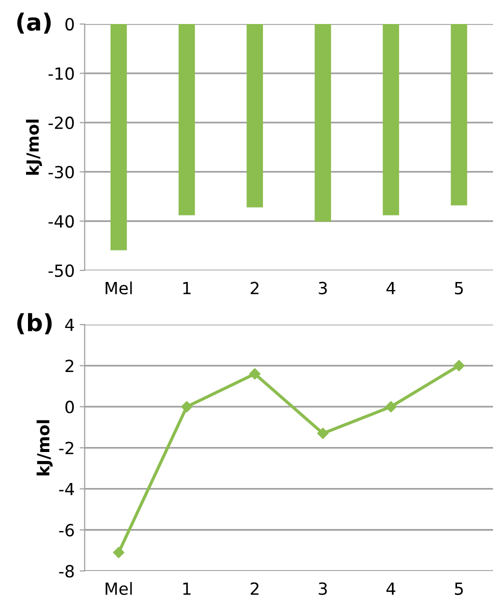 Image resolution: width=498 pixels, height=601 pixels. I want to click on y-tick-label: -4, so click(66, 489).